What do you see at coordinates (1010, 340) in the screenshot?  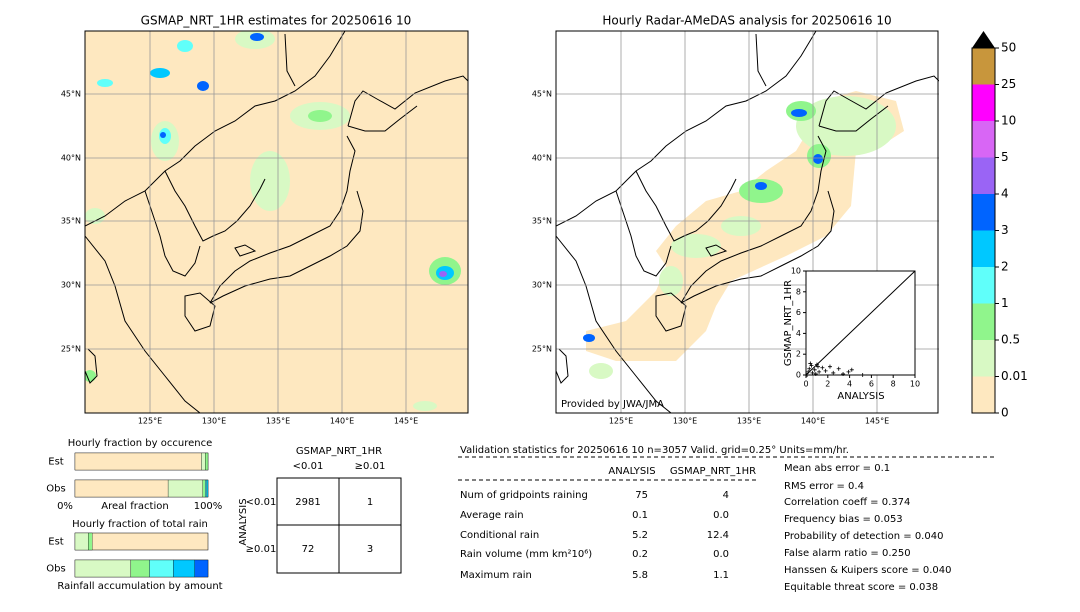 I see `colorbar-label: 0.5` at bounding box center [1010, 340].